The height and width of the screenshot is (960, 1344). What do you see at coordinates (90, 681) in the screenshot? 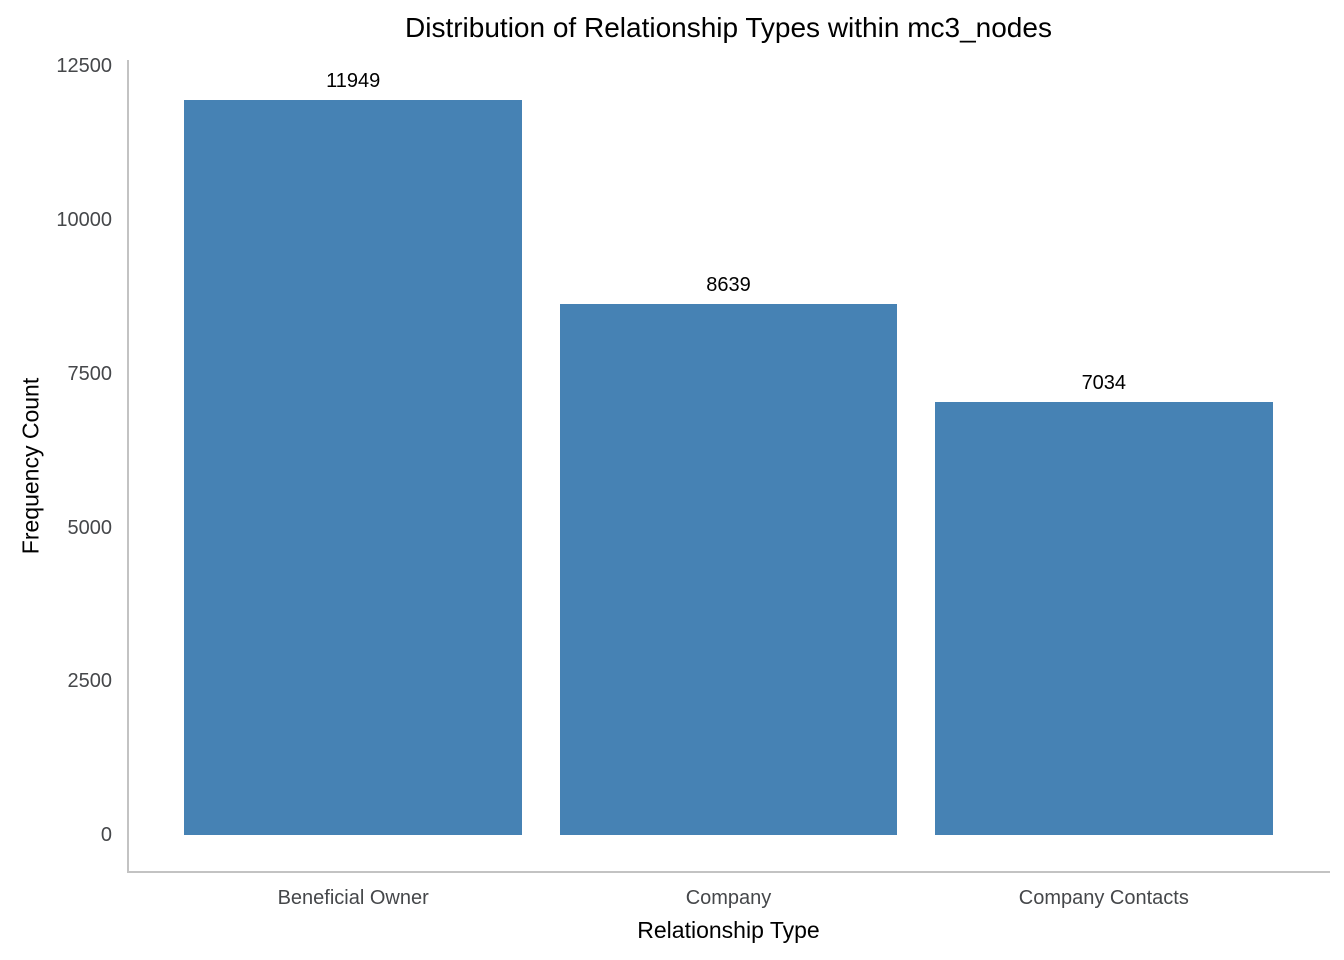
I see `y-tick-label: 2500` at bounding box center [90, 681].